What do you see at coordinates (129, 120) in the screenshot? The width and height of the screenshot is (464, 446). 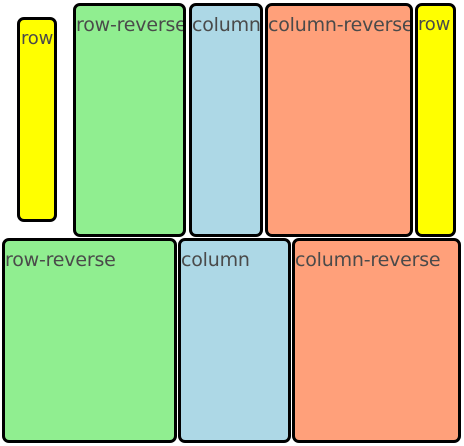 I see `flex-box-row-reverse: row-reverse` at bounding box center [129, 120].